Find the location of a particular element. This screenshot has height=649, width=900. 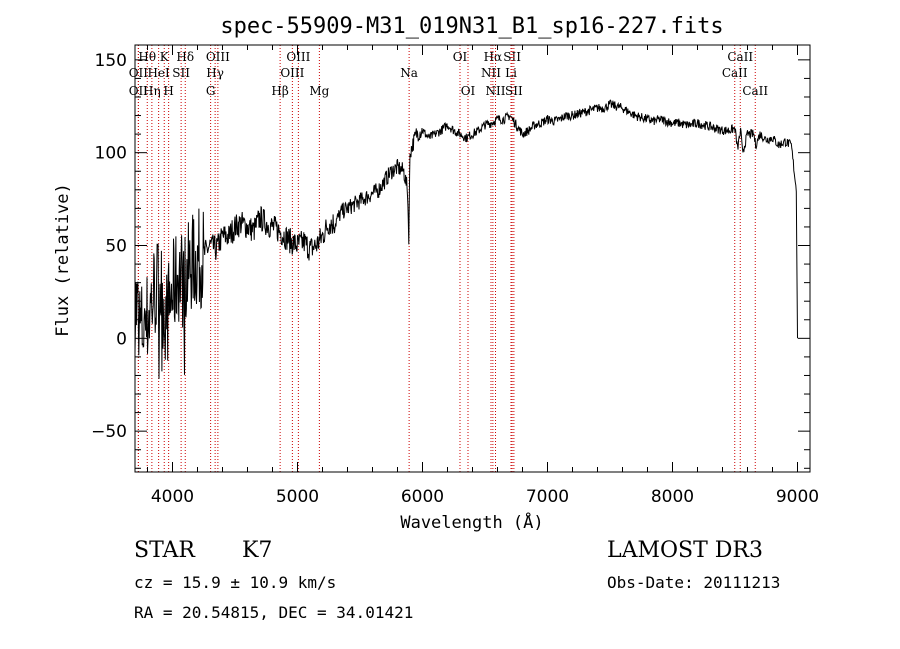

line-label-0: Hθ is located at coordinates (147, 57).